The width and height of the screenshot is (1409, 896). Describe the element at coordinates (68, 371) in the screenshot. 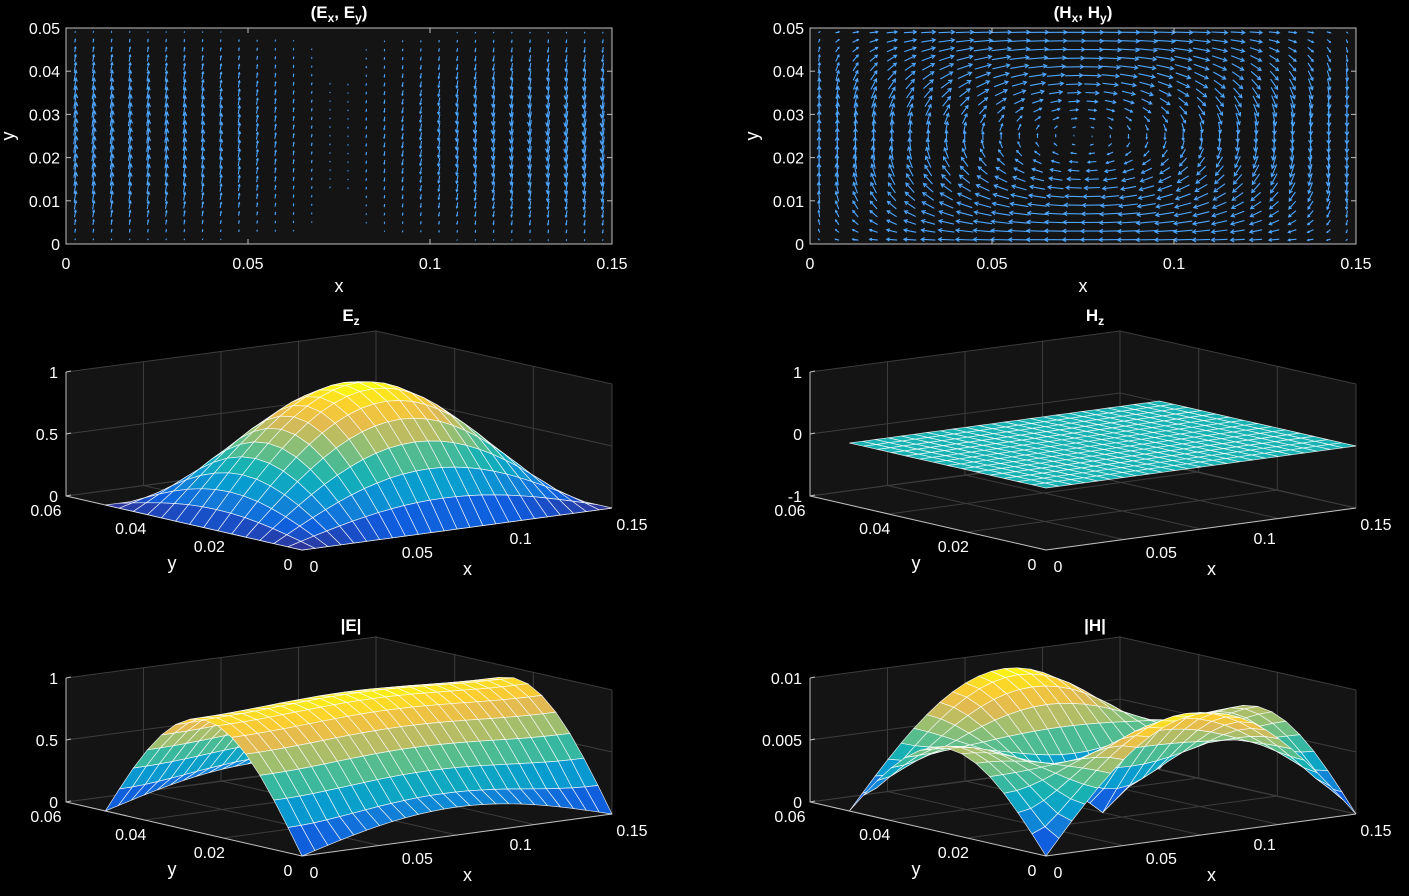

I see `z-tick` at that location.